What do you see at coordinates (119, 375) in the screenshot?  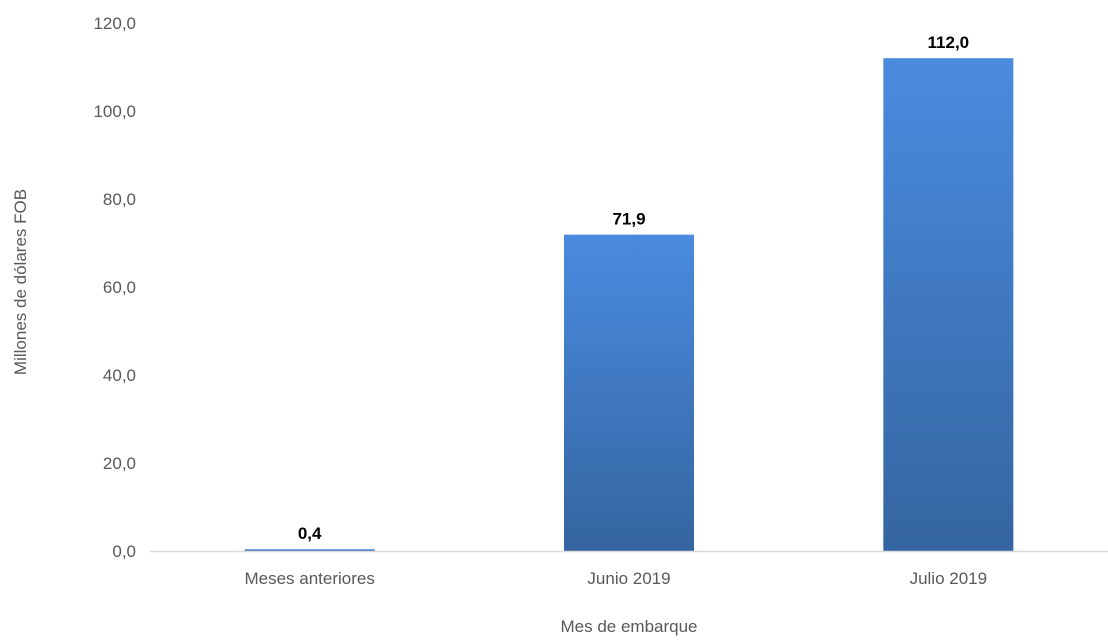 I see `y-tick-label: 40,0` at bounding box center [119, 375].